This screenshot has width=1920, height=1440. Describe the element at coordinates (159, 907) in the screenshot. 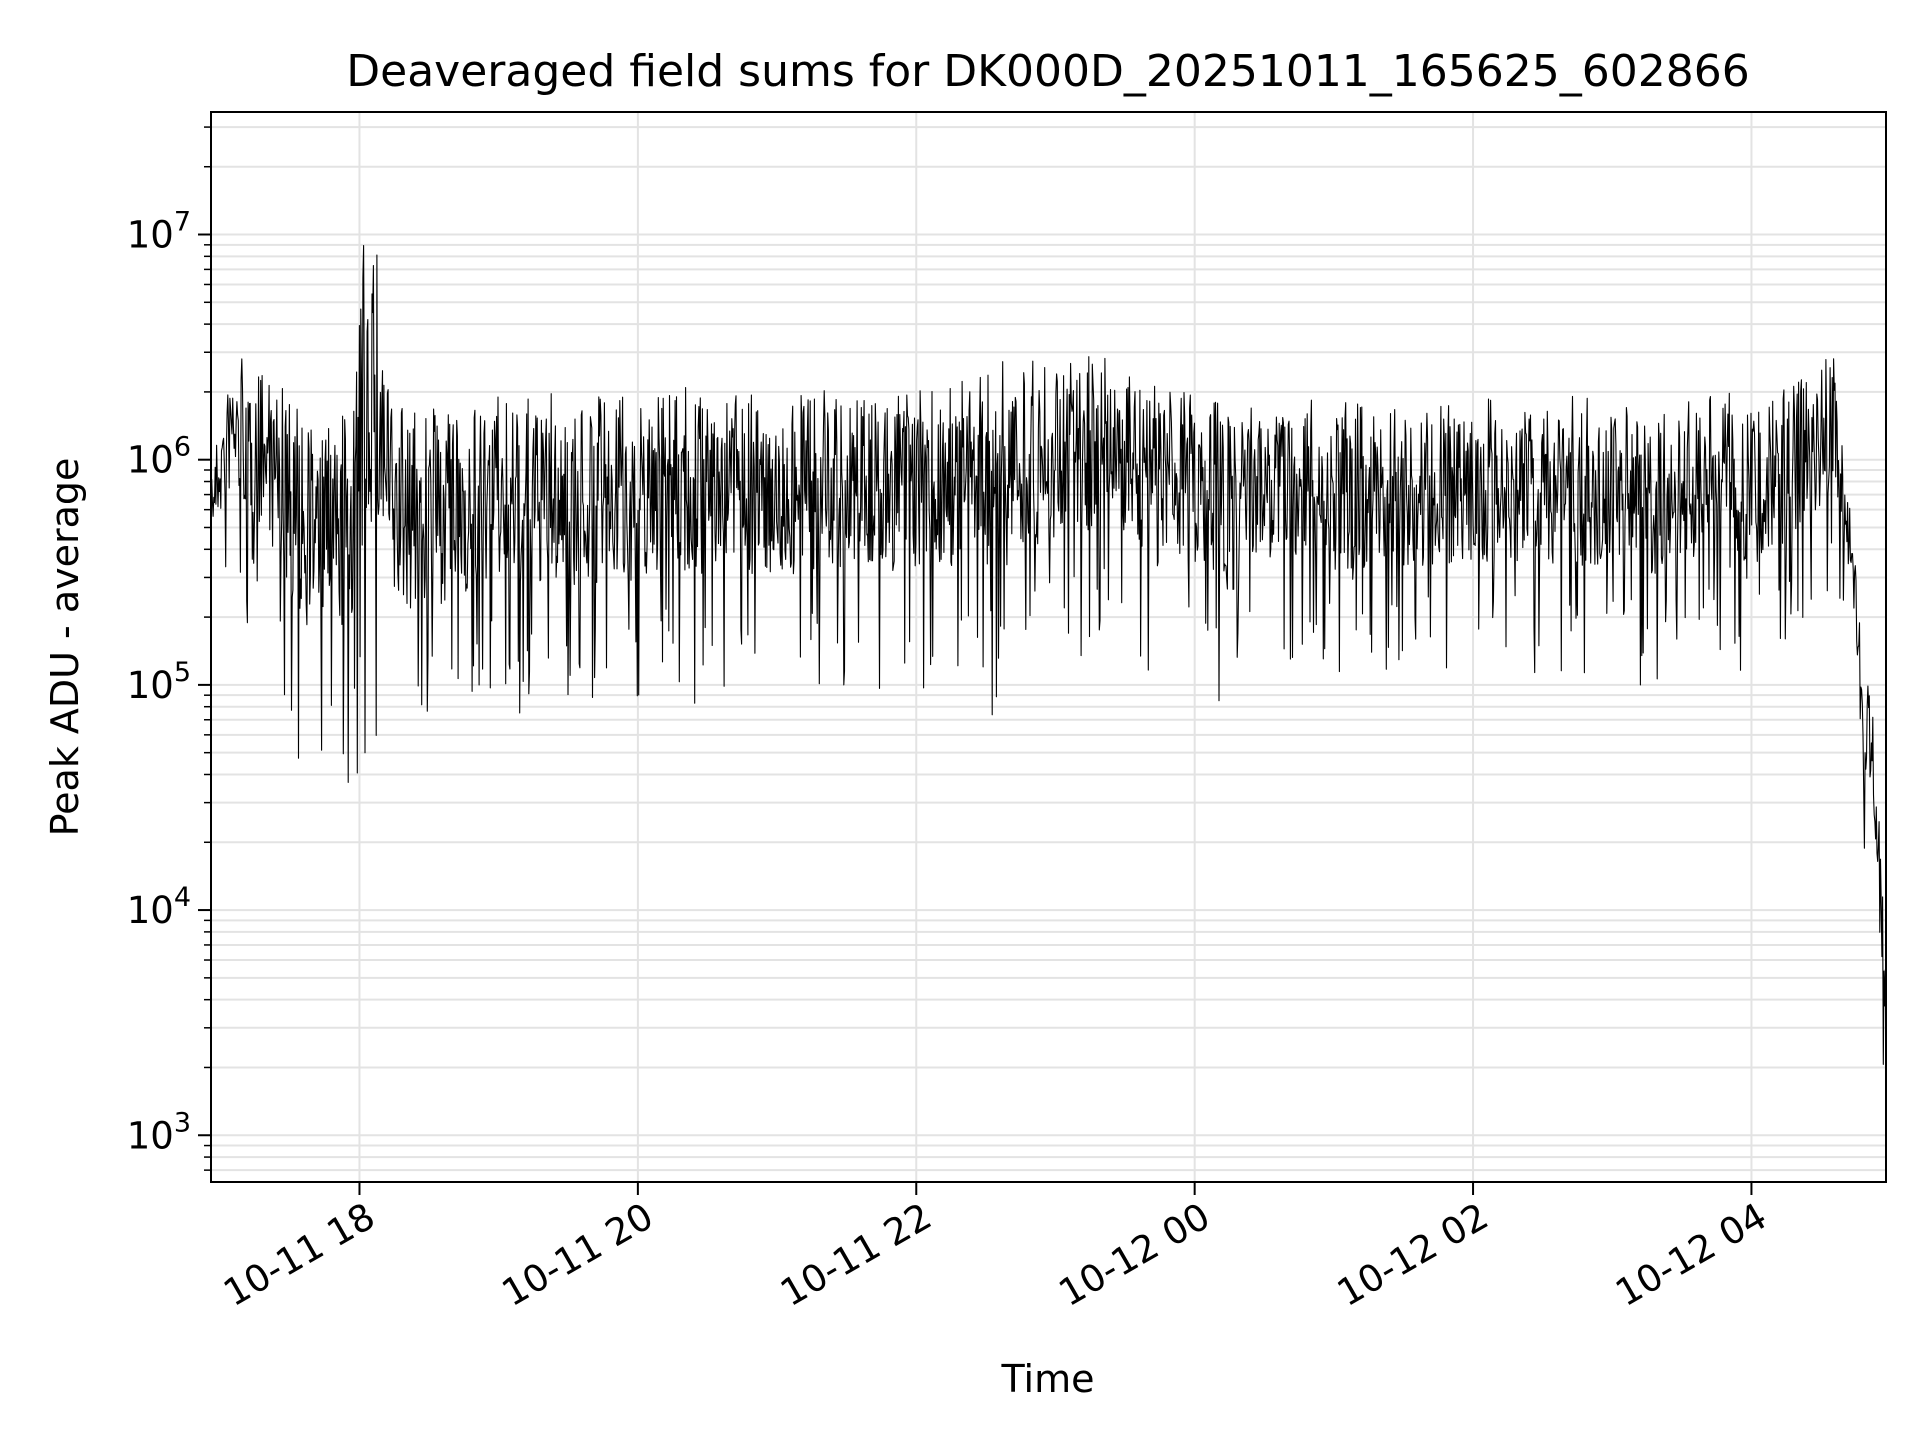

I see `y-tick-label: 10⁴` at that location.